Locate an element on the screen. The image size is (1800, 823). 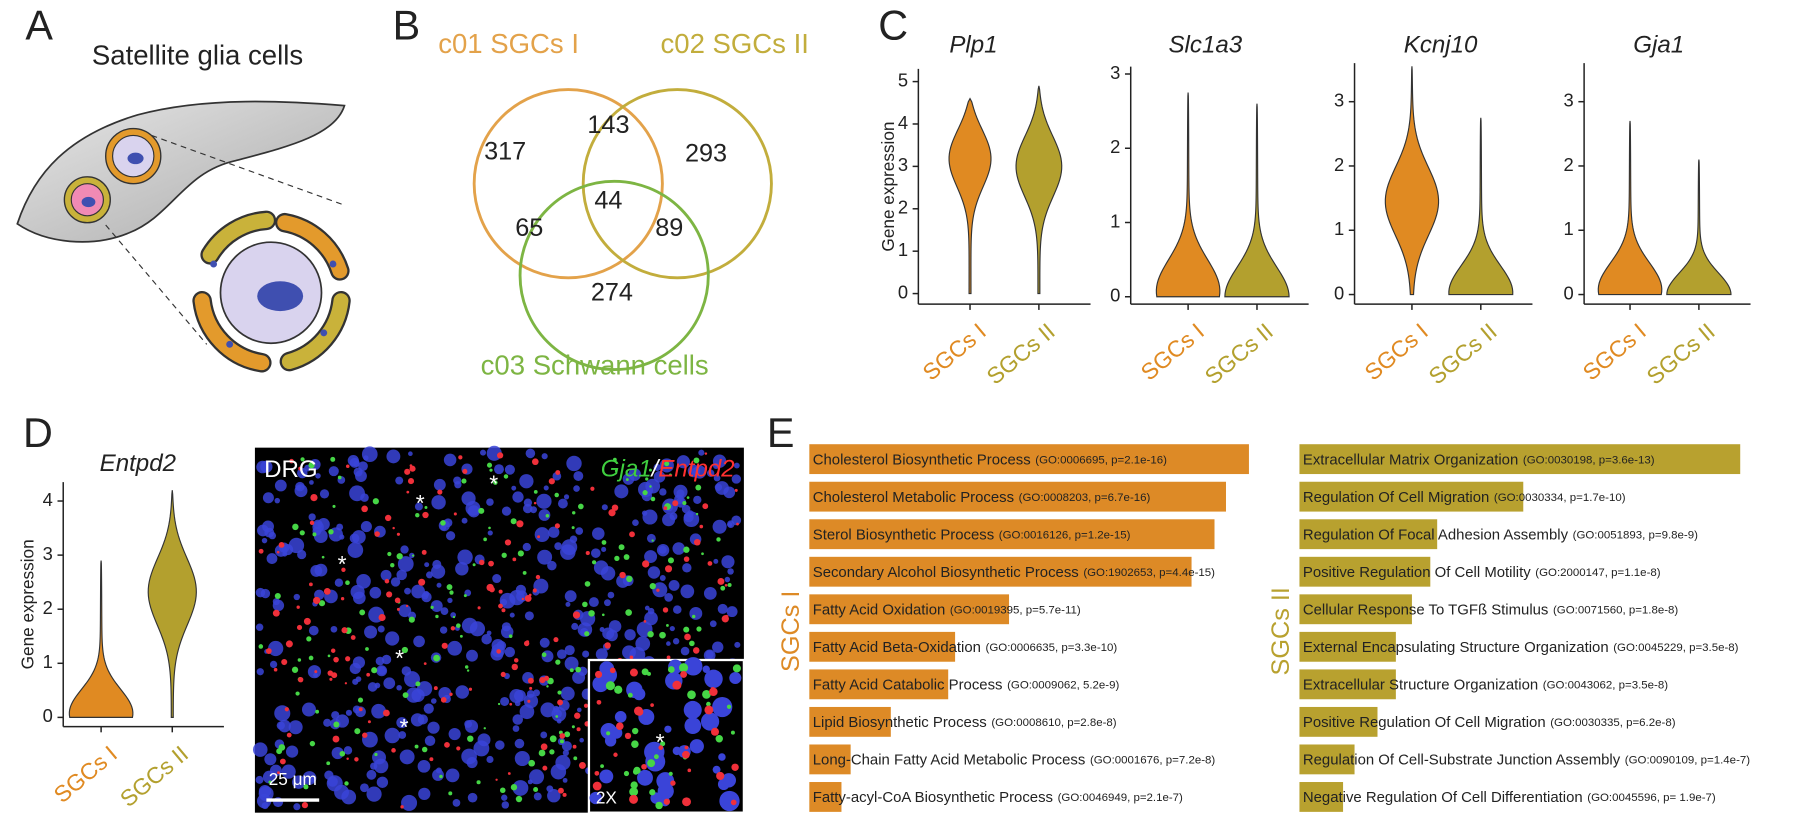
y-tick-label: 1 is located at coordinates (1569, 228).